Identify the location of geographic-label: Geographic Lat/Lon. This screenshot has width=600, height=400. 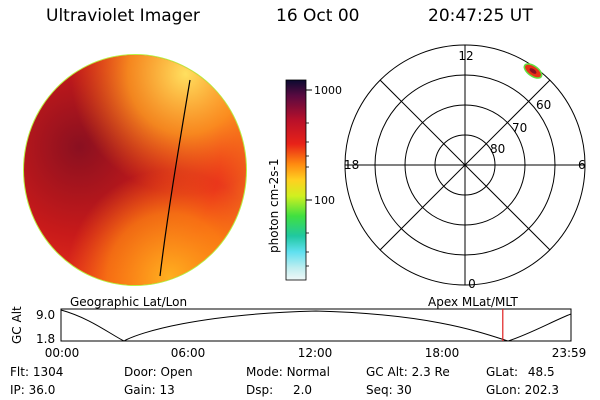
(129, 302).